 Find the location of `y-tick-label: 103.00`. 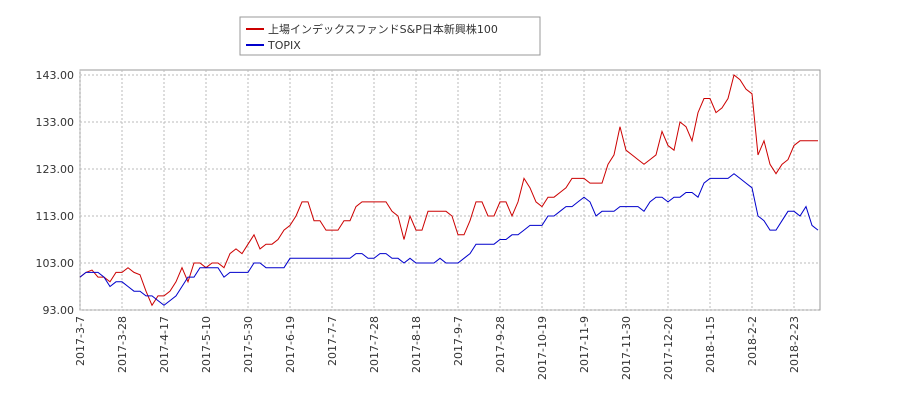

y-tick-label: 103.00 is located at coordinates (55, 263).